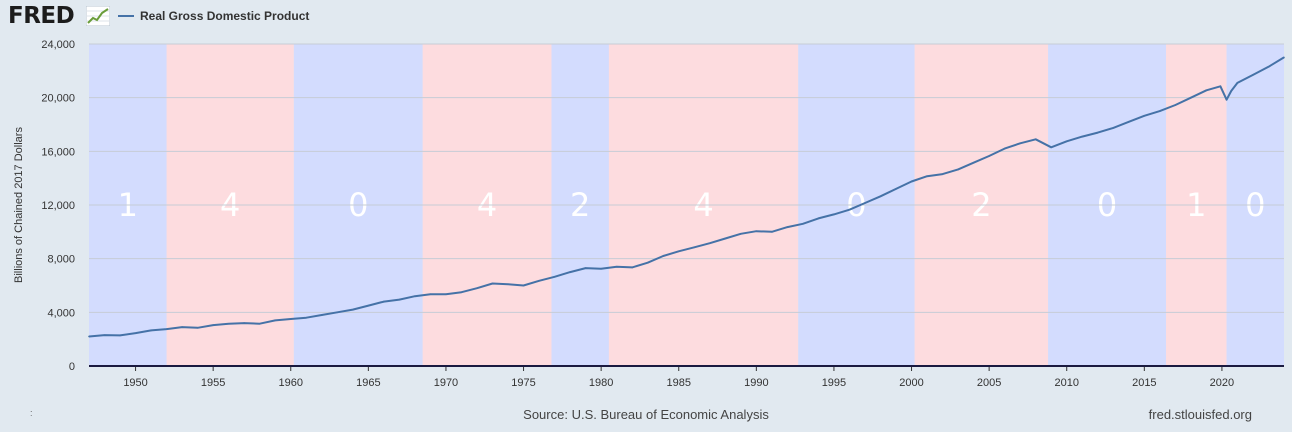 The width and height of the screenshot is (1292, 432). I want to click on legend-label: Real Gross Domestic Product, so click(225, 16).